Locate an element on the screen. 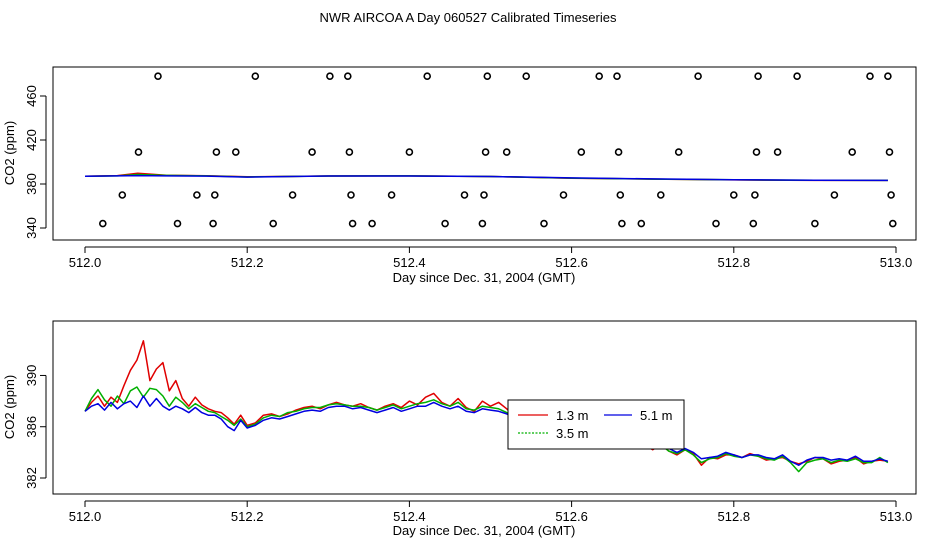  top-y-tick-label: 420 is located at coordinates (31, 140).